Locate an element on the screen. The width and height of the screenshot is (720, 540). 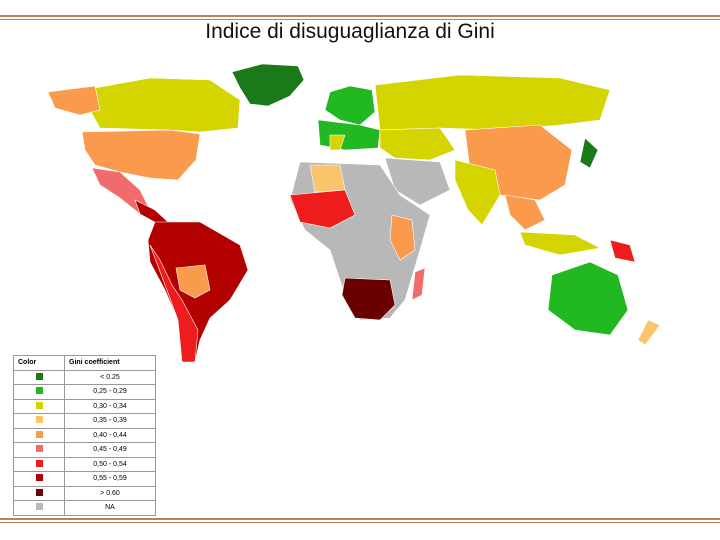
range-label: 0,30 - 0,34 is located at coordinates (110, 406).